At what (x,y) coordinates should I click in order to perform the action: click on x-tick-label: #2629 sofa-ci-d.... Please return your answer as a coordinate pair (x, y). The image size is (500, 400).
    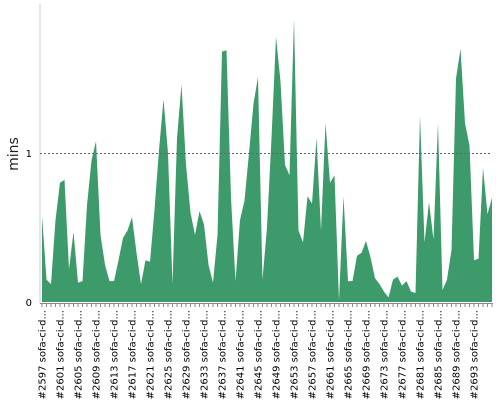
    Looking at the image, I should click on (187, 354).